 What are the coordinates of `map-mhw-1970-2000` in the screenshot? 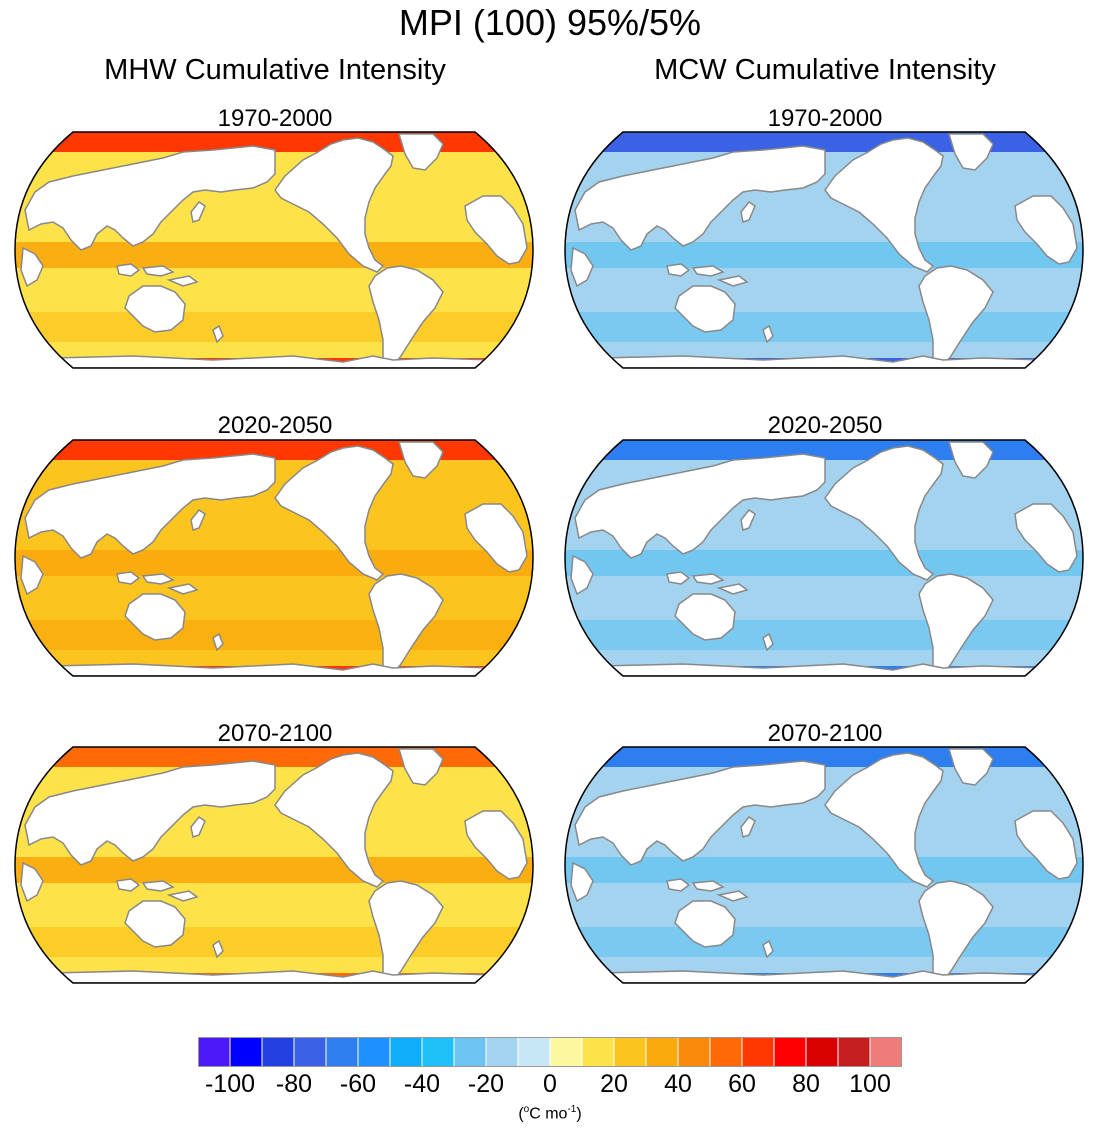 It's located at (274, 250).